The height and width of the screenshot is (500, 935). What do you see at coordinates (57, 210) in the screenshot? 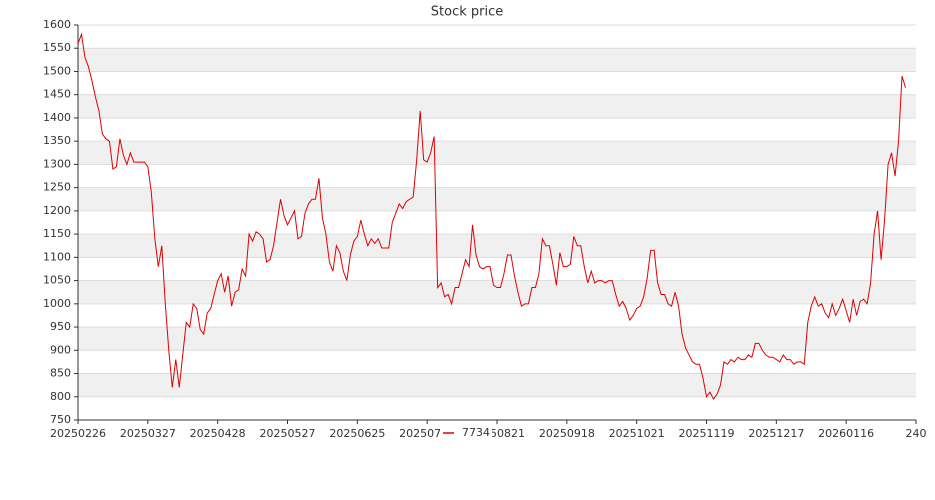
I see `y-tick-label: 1200` at bounding box center [57, 210].